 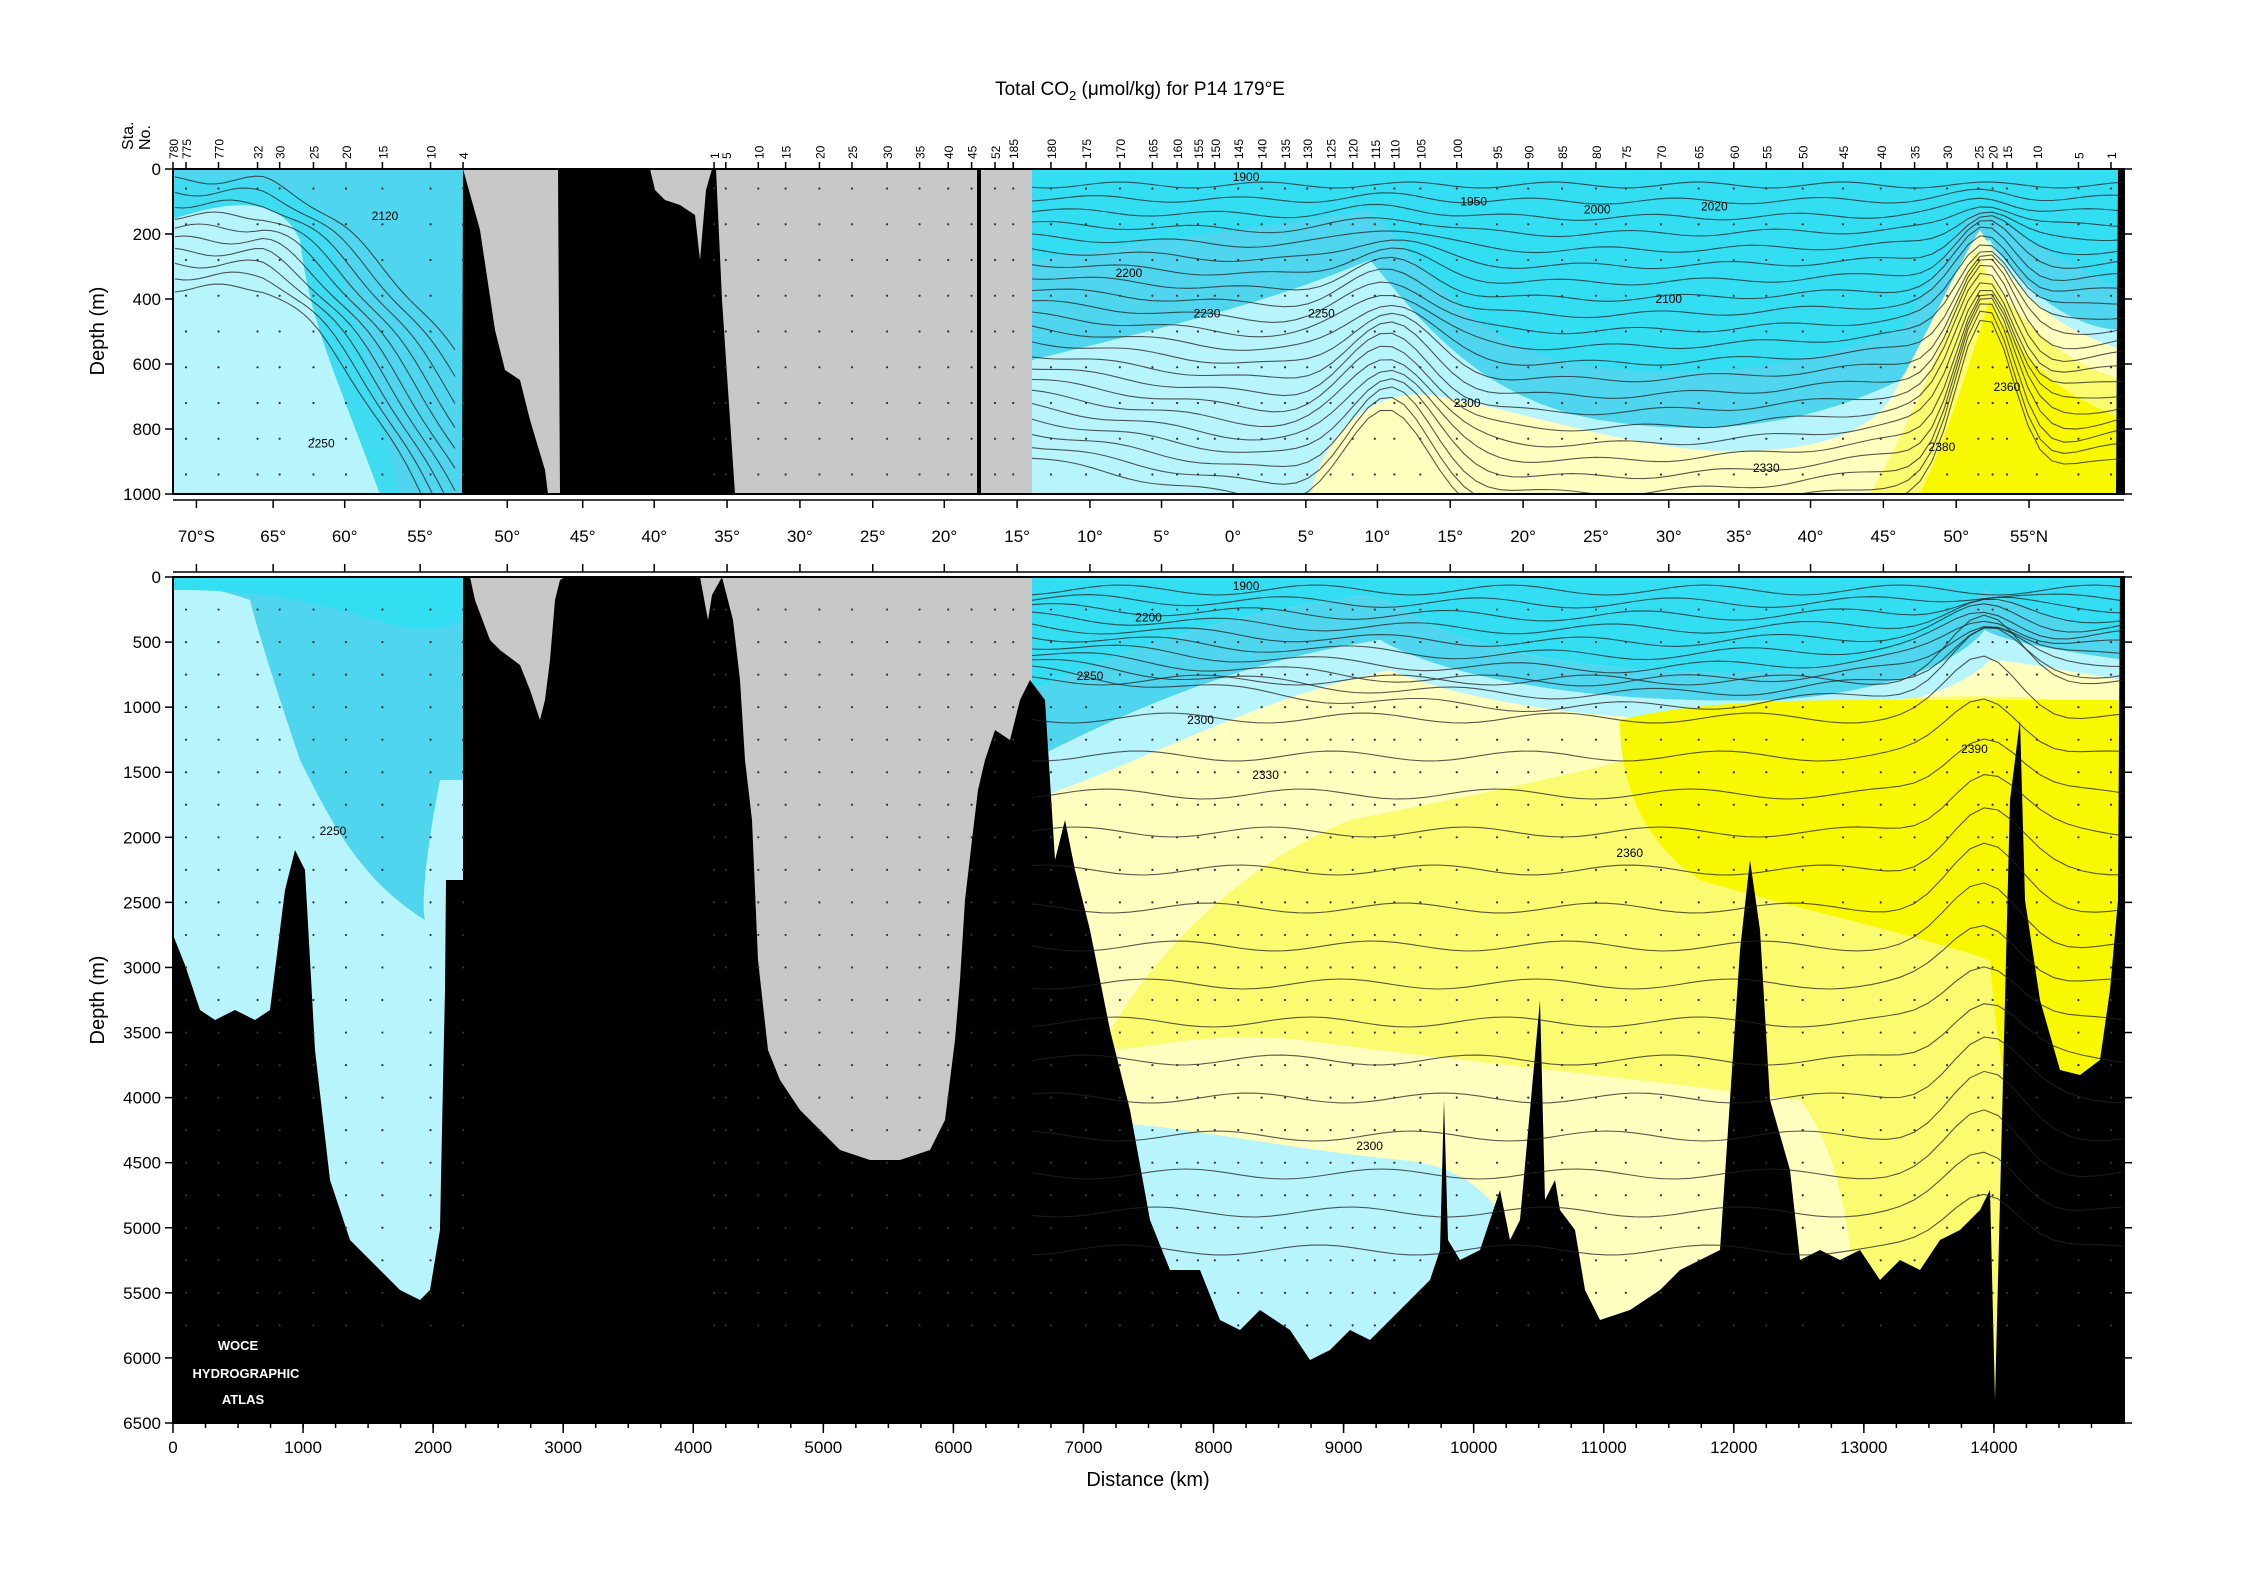 What do you see at coordinates (142, 494) in the screenshot?
I see `top-y-tick-label: 1000` at bounding box center [142, 494].